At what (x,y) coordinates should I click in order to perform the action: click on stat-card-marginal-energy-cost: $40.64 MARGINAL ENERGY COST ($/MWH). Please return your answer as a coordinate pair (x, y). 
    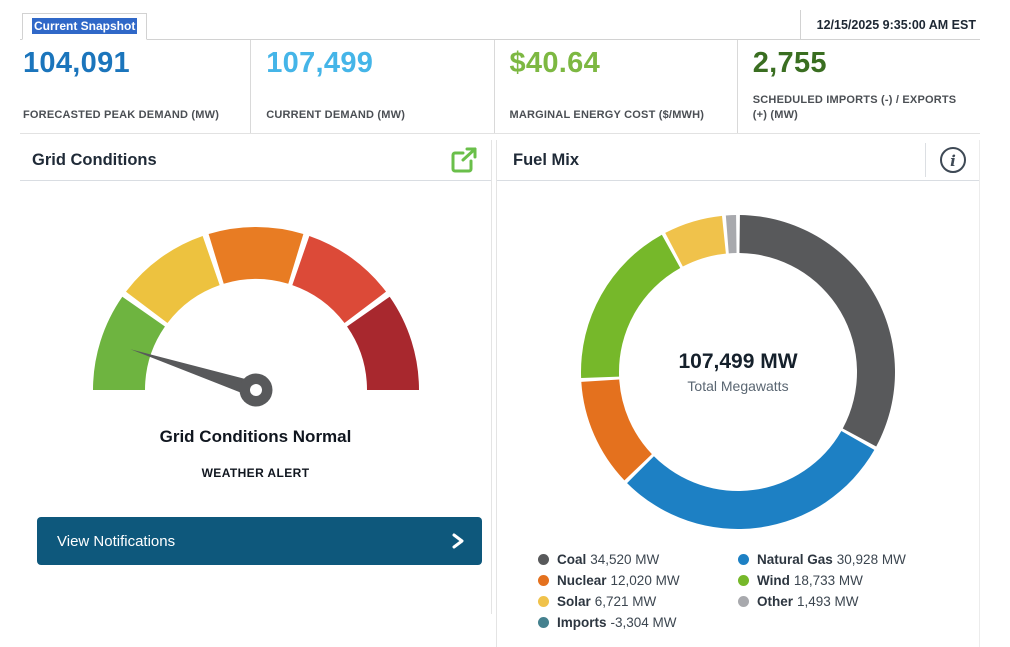
    Looking at the image, I should click on (615, 86).